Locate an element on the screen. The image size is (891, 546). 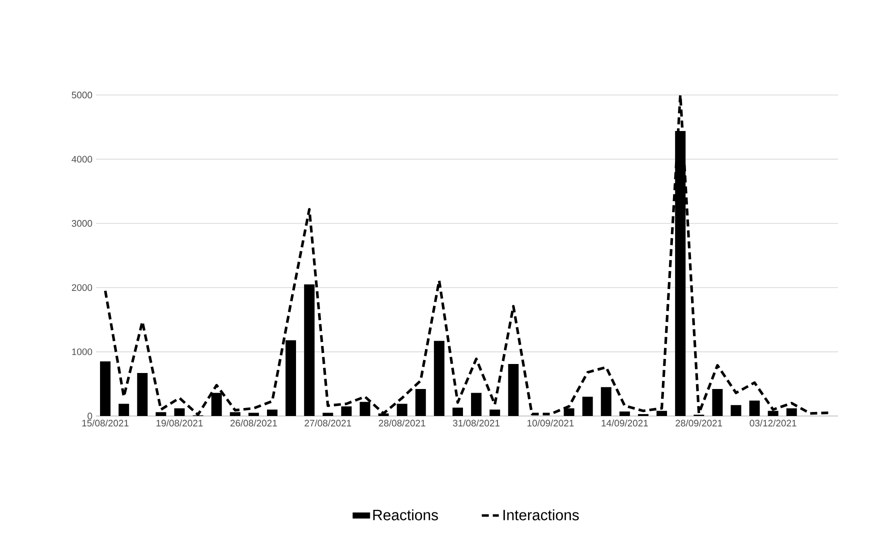
x-tick-label: 28/09/2021 is located at coordinates (699, 423).